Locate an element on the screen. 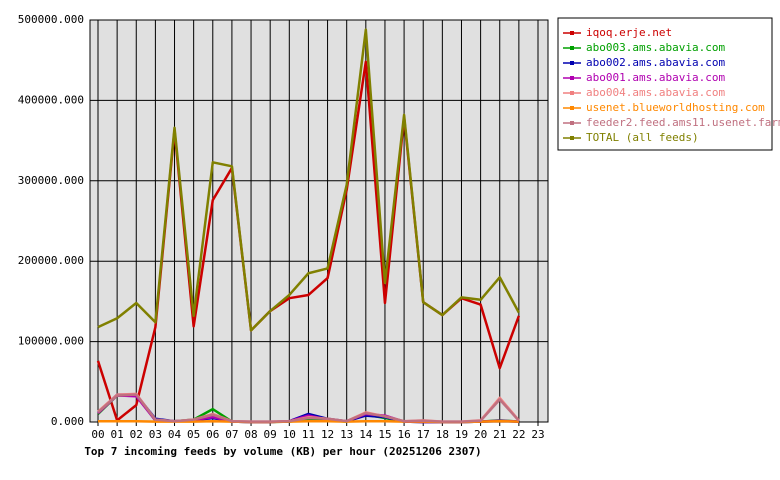 This screenshot has width=780, height=480. x-tick-label: 02 is located at coordinates (136, 434).